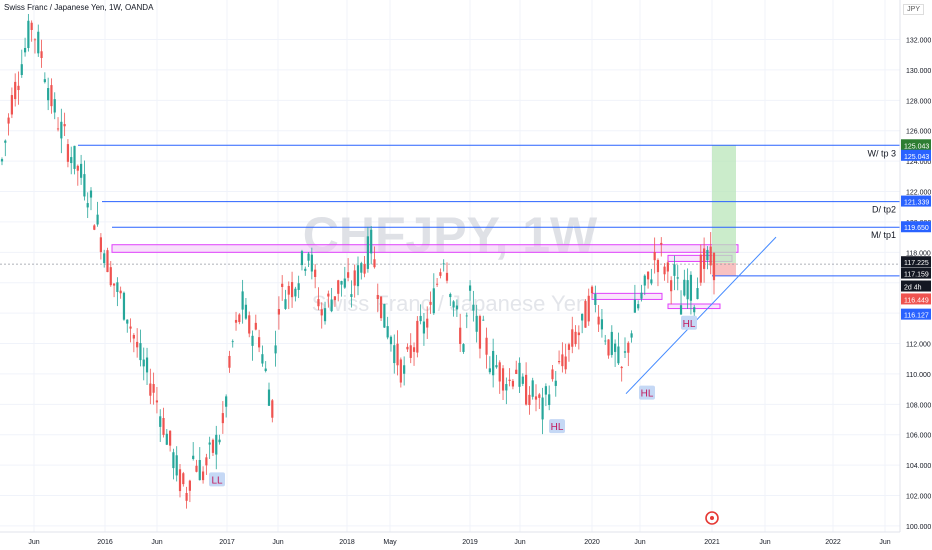  I want to click on trendline, so click(701, 315).